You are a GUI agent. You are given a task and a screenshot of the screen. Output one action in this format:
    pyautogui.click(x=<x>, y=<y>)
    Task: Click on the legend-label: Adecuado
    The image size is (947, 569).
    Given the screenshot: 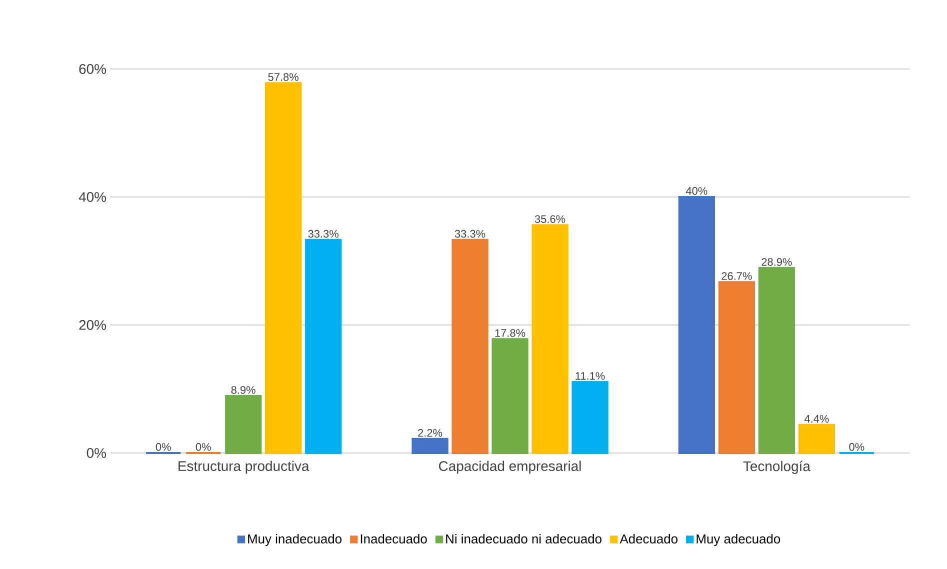 What is the action you would take?
    pyautogui.click(x=649, y=539)
    